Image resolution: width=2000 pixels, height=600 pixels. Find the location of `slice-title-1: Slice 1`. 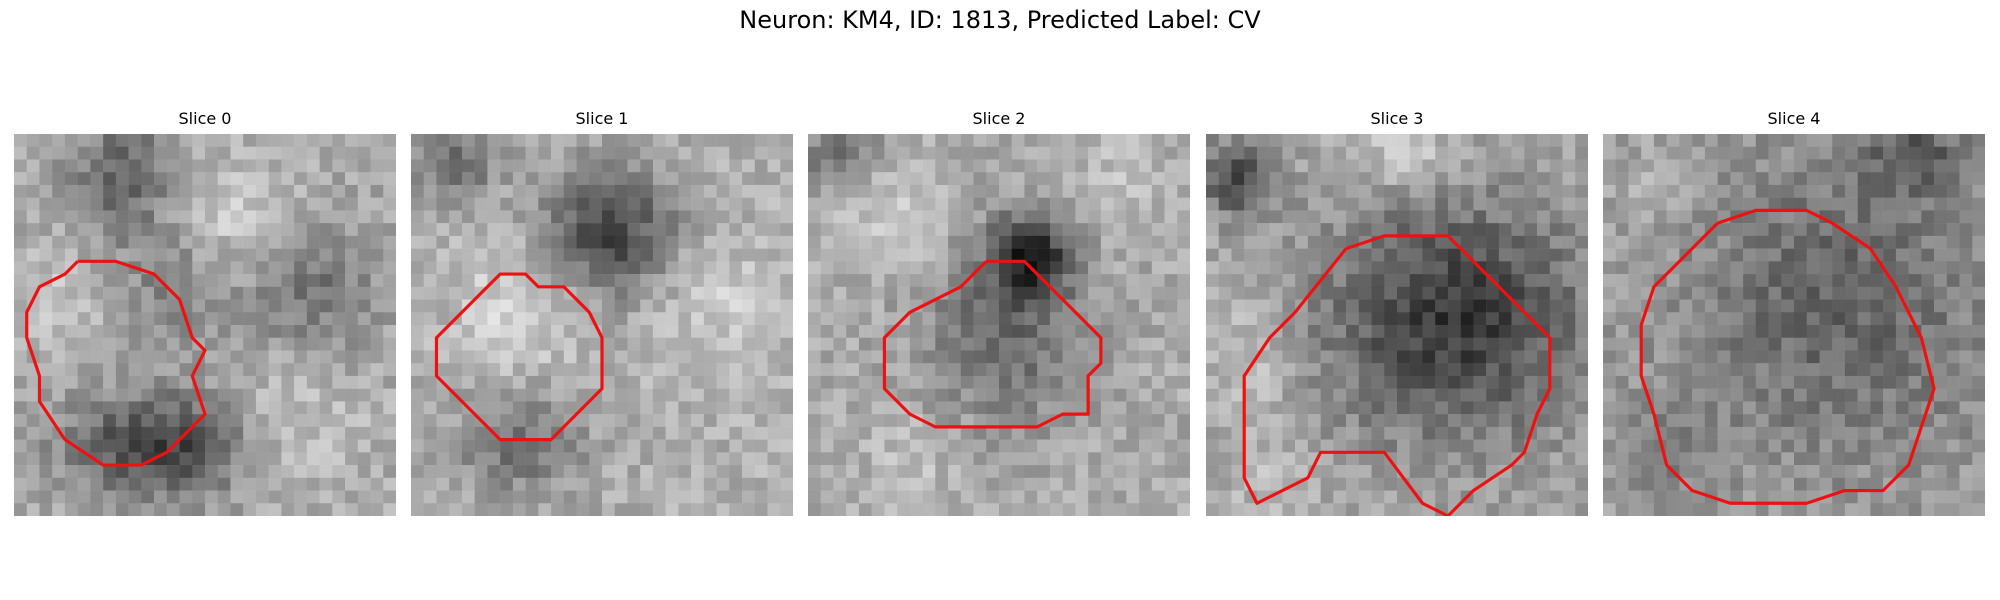

slice-title-1: Slice 1 is located at coordinates (602, 118).